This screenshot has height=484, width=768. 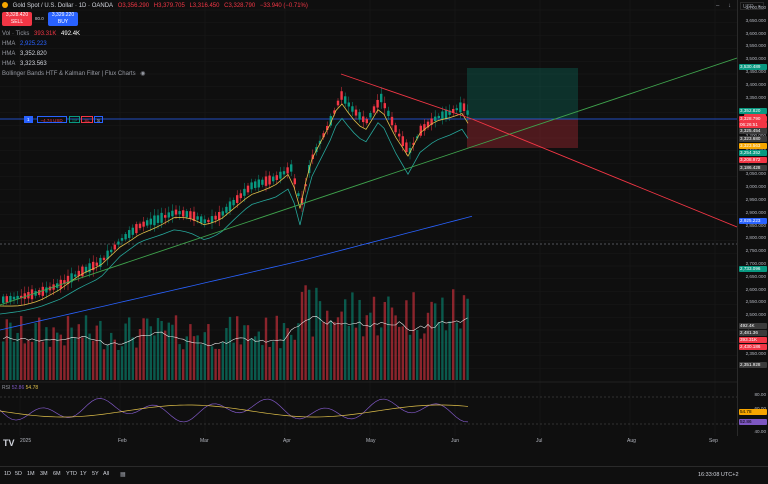 I want to click on tradingview-logo: TV, so click(x=9, y=443).